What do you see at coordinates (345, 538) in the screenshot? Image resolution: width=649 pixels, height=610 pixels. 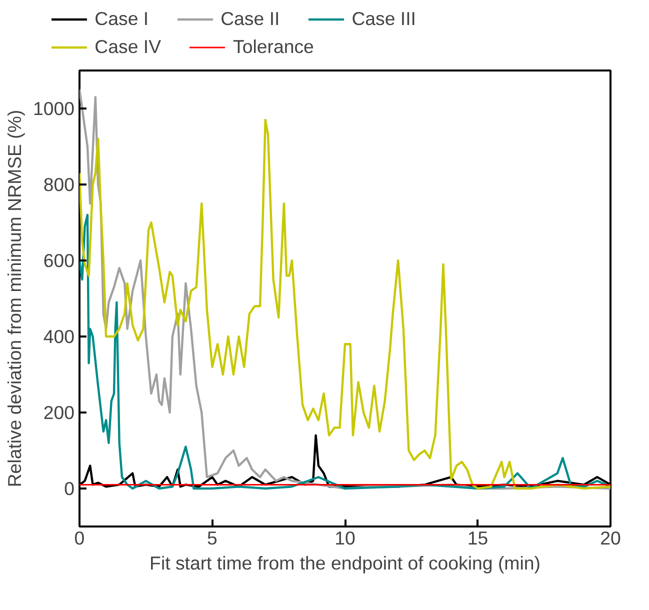 I see `x-tick-label: 10` at bounding box center [345, 538].